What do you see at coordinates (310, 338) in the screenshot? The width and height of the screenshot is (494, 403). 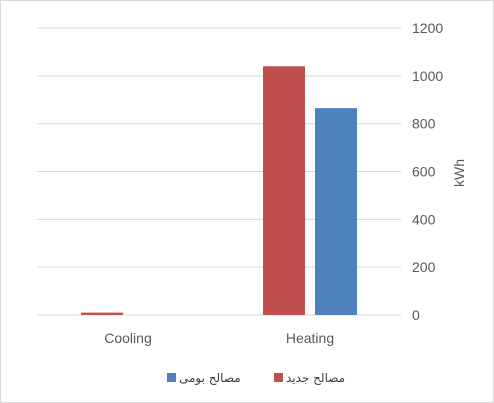 I see `x-category-label: Heating` at bounding box center [310, 338].